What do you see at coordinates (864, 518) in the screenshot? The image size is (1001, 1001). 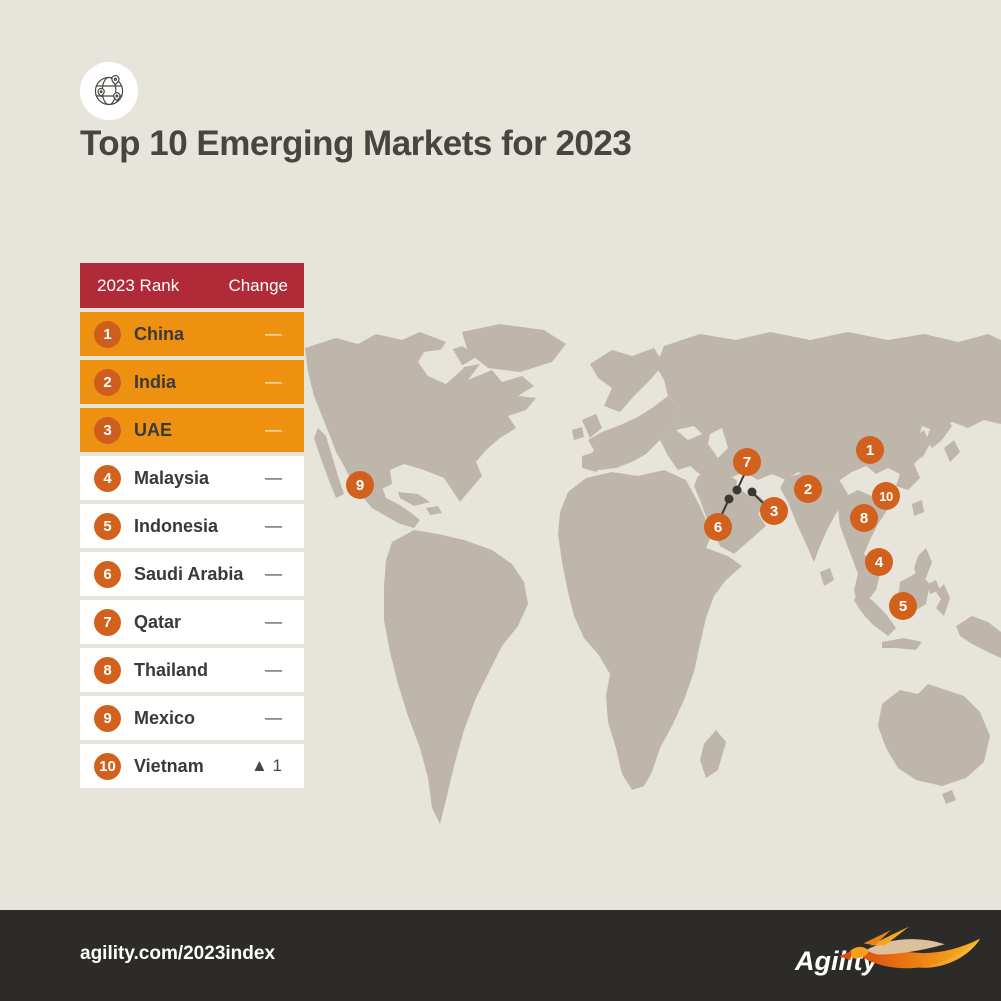 I see `map-marker-thailand: 8` at bounding box center [864, 518].